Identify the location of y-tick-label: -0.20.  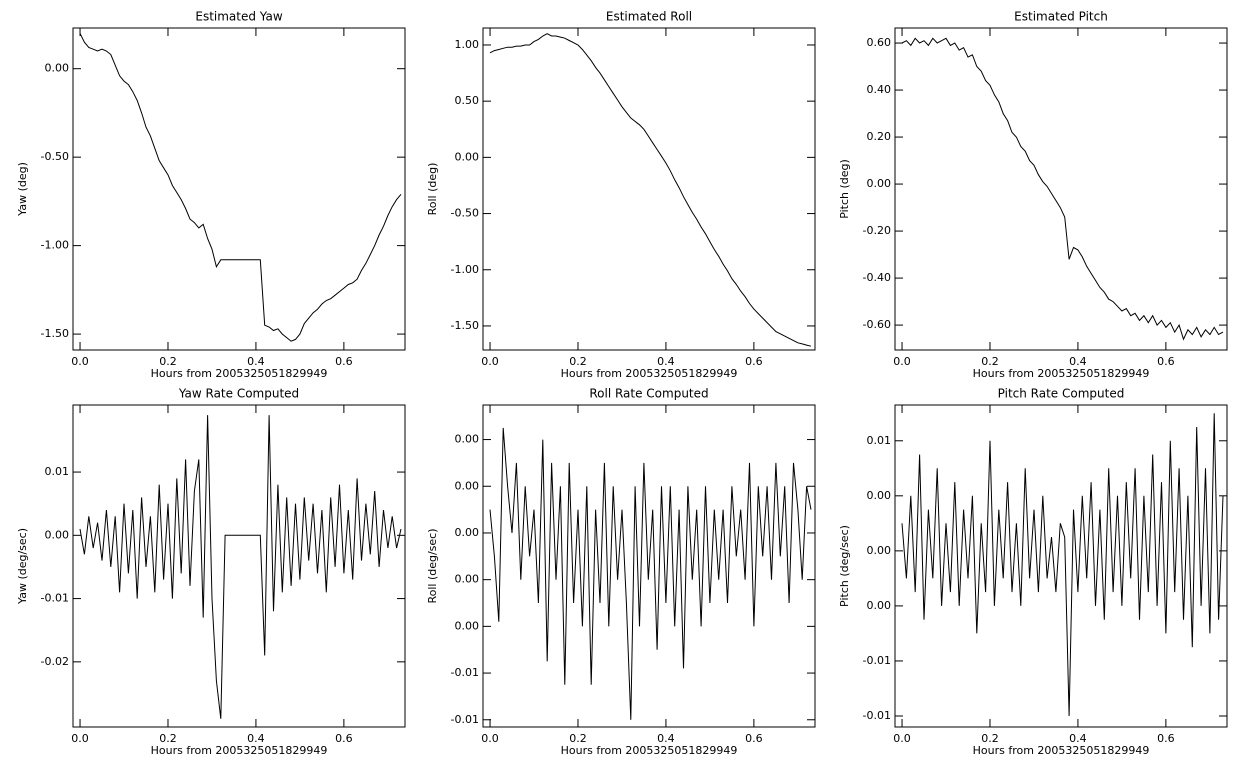
(877, 230).